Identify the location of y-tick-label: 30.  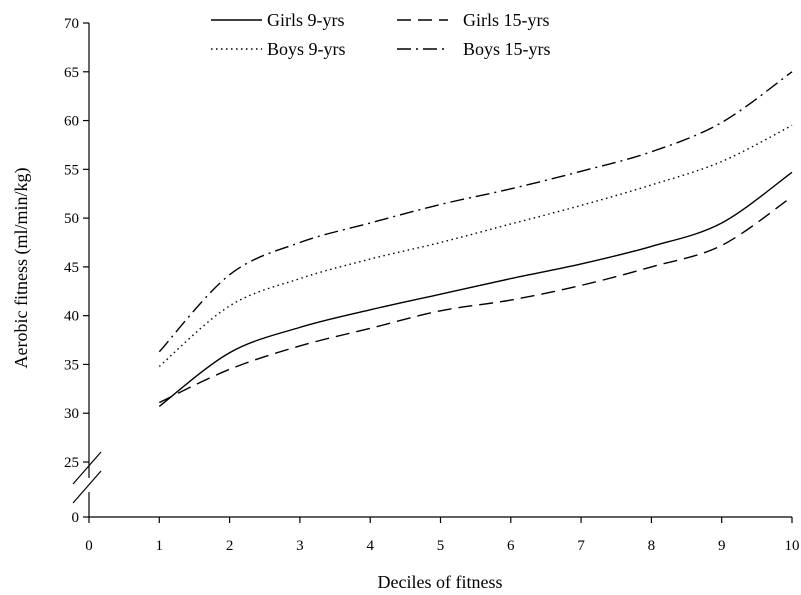
(71, 414).